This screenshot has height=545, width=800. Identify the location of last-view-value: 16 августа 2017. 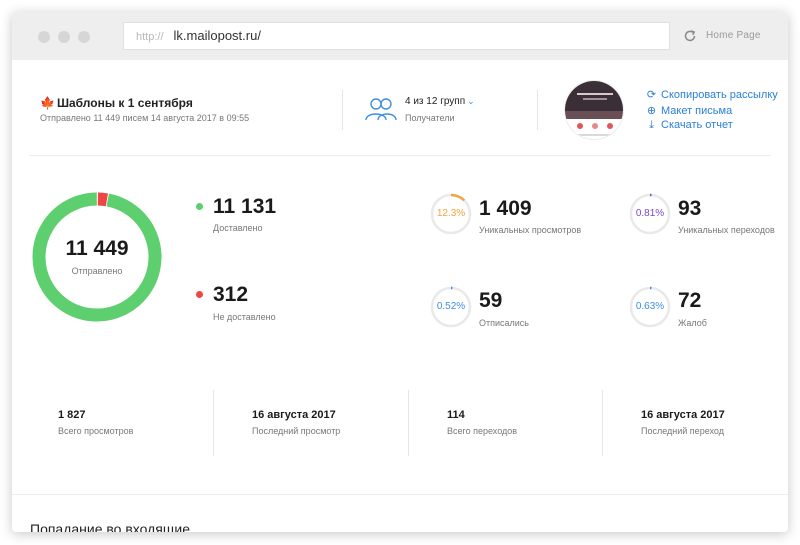
(294, 415).